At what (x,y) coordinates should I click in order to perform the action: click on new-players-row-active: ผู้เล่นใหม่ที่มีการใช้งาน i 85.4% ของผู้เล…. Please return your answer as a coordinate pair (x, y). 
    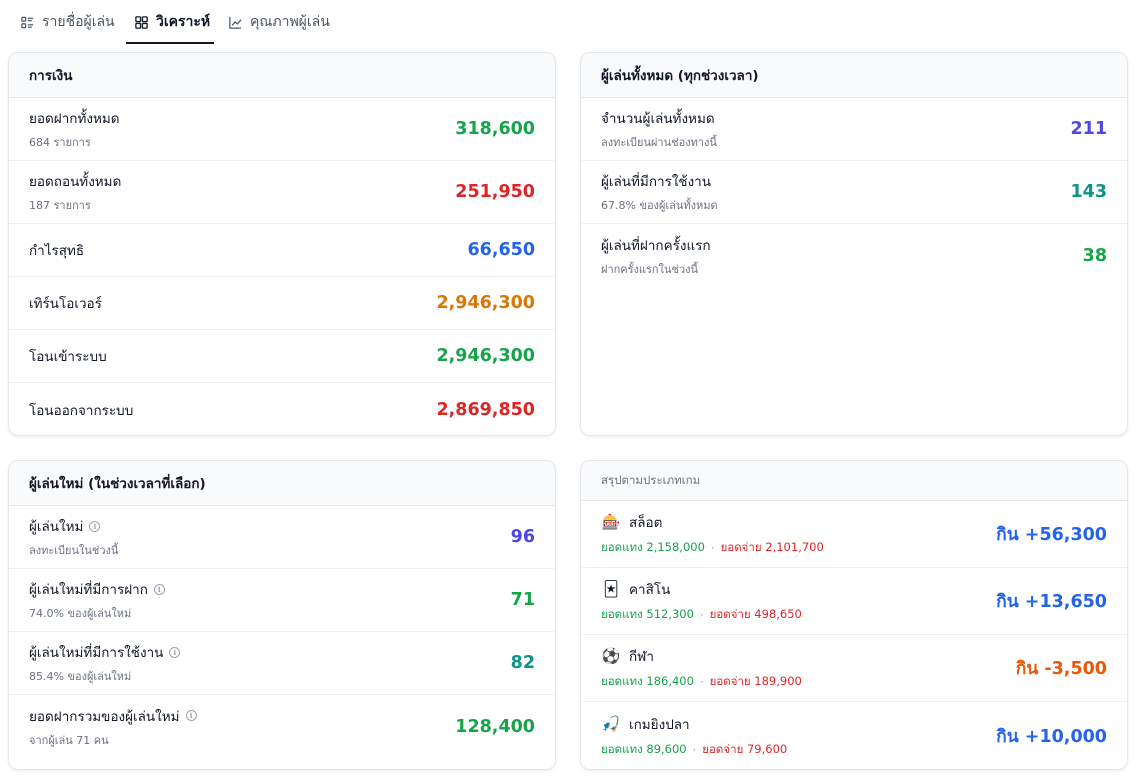
    Looking at the image, I should click on (282, 663).